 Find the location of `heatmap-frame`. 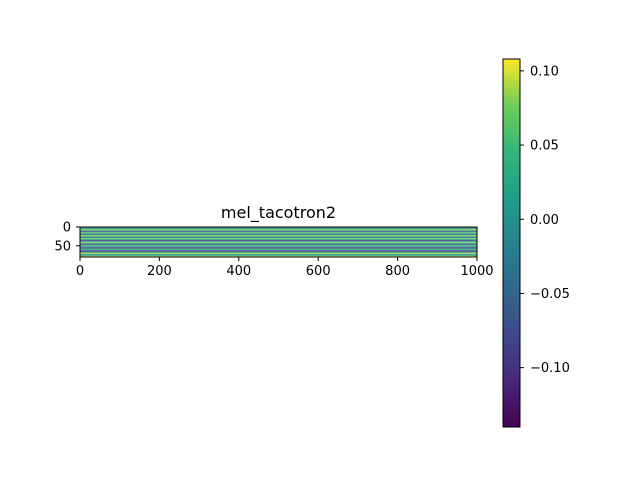

heatmap-frame is located at coordinates (278, 242).